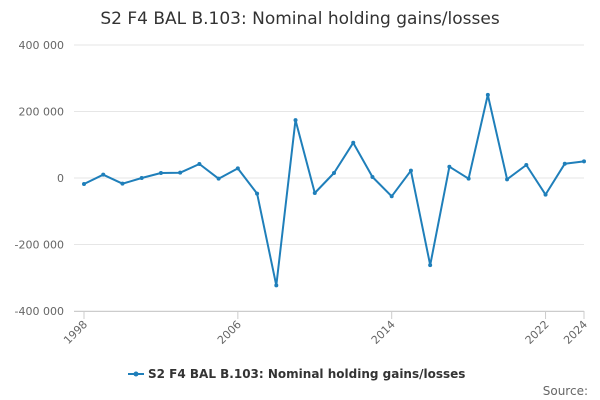 The width and height of the screenshot is (600, 400). Describe the element at coordinates (575, 332) in the screenshot. I see `x-tick-label: 2024` at that location.